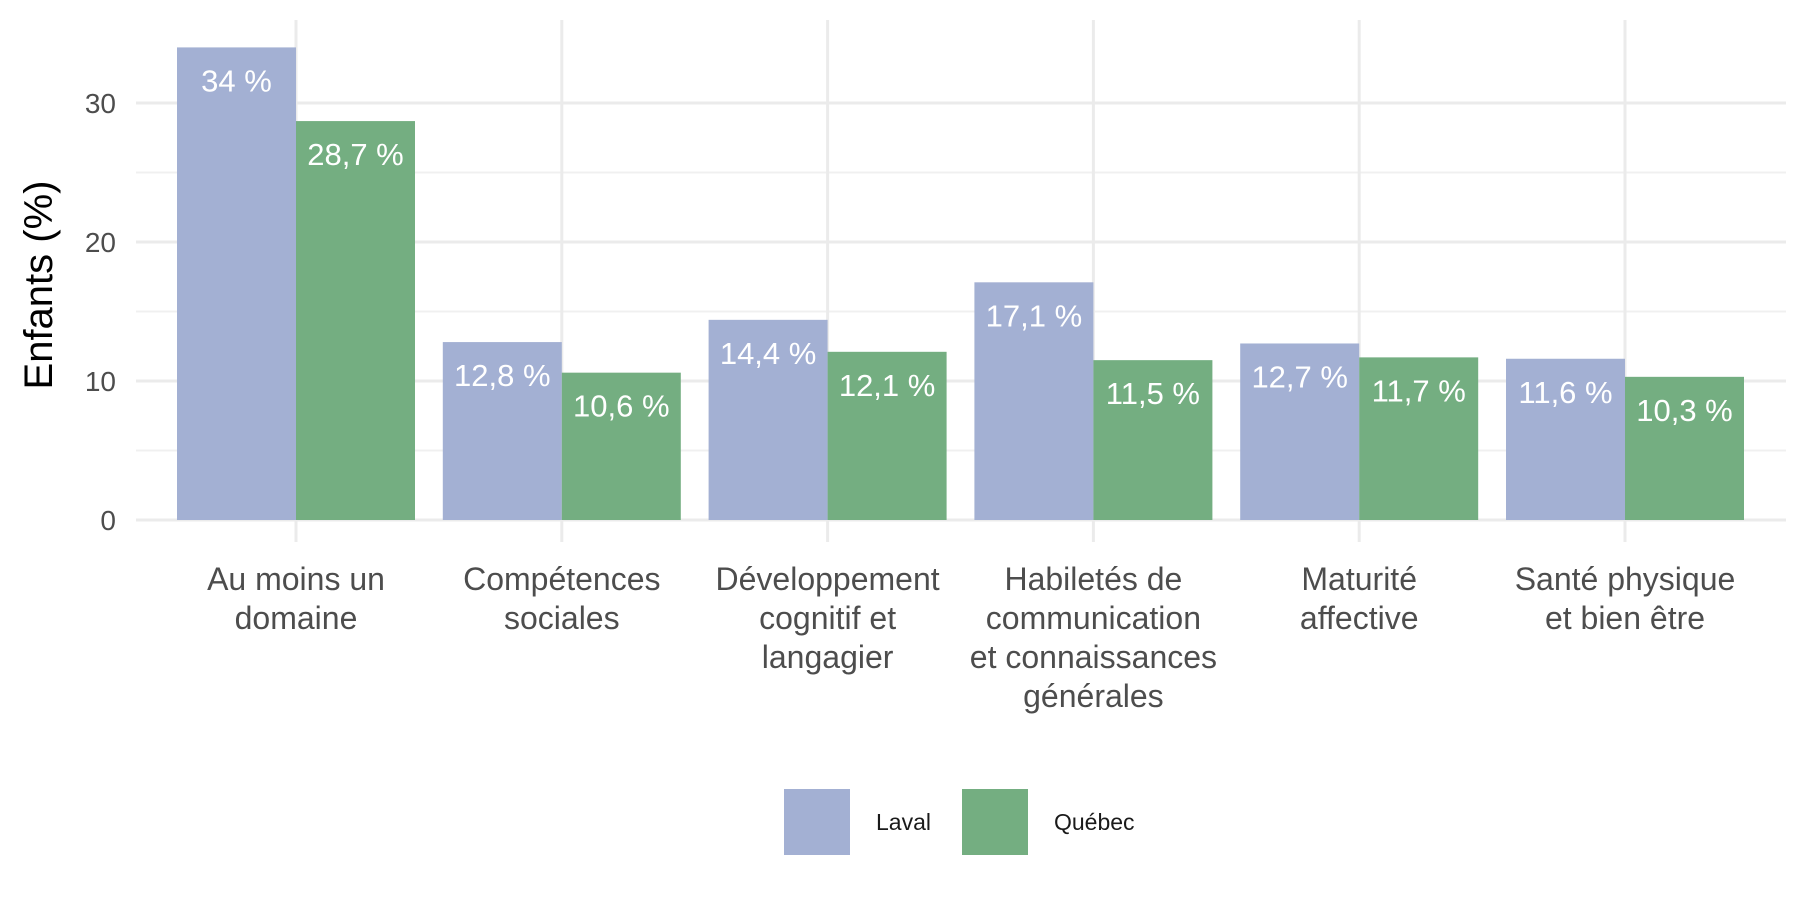 This screenshot has width=1800, height=900. I want to click on y-tick-label: 10, so click(100, 381).